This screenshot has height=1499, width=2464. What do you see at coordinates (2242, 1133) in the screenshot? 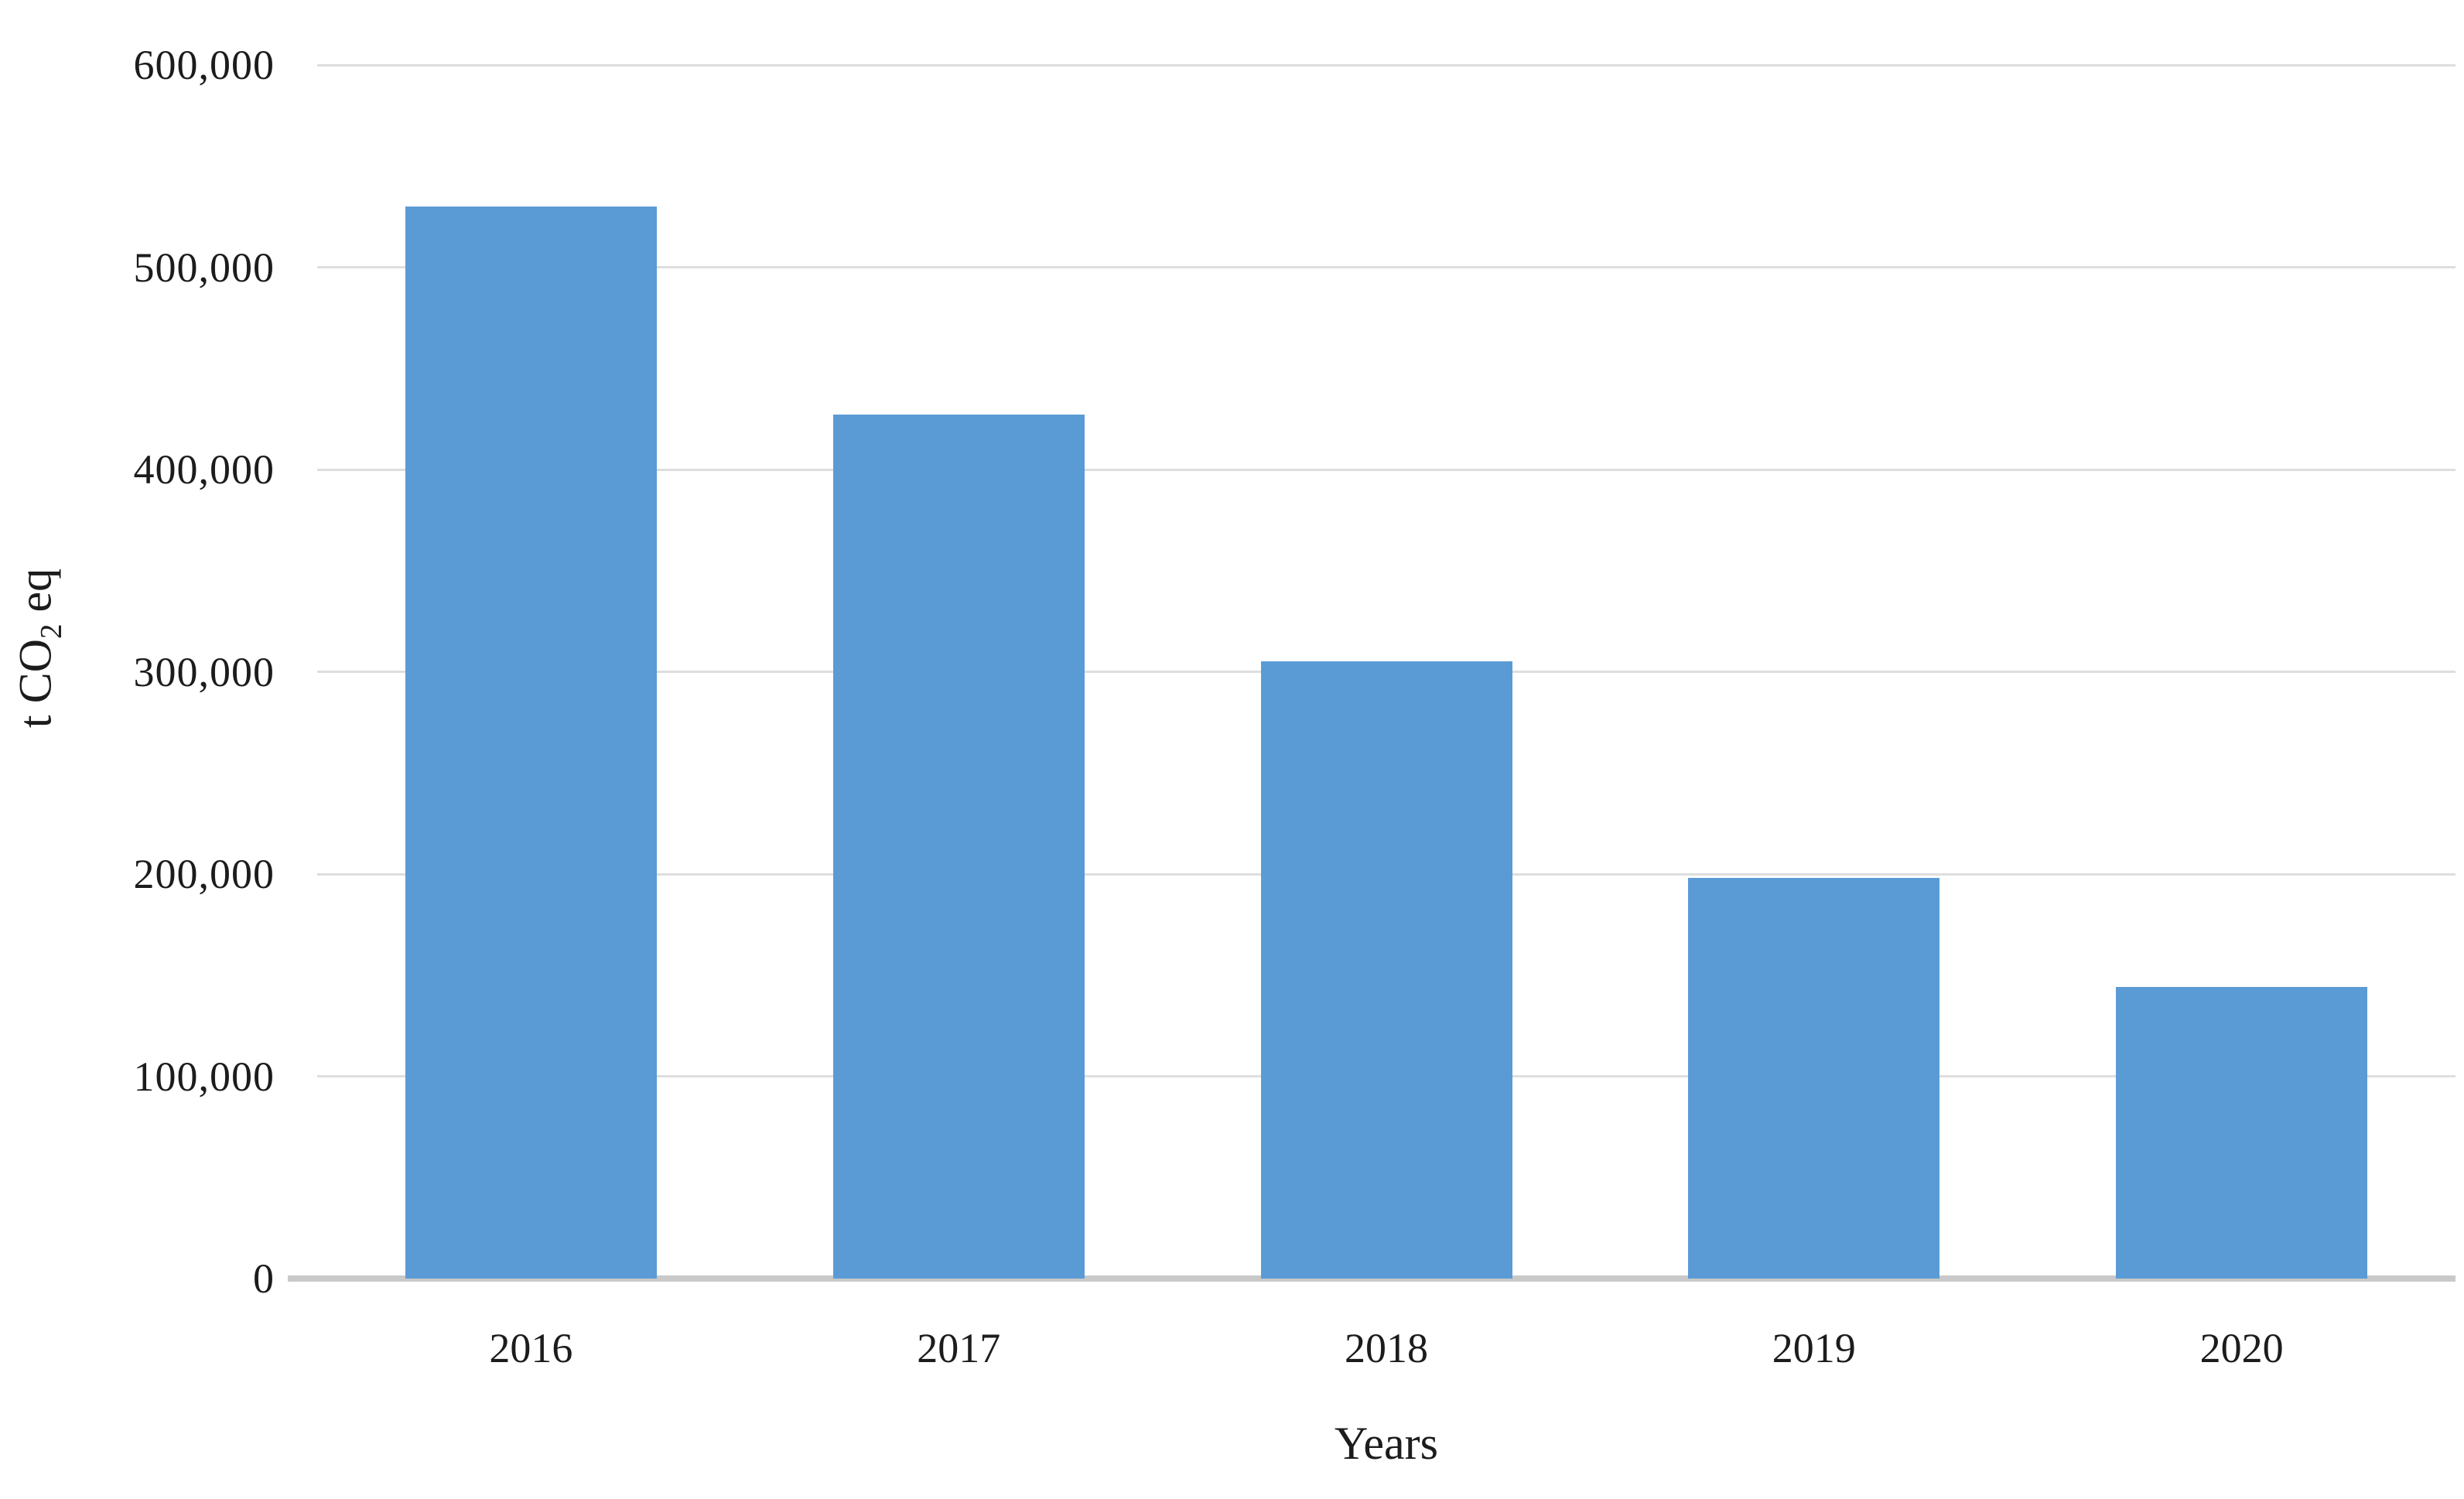
I see `bar-2020` at bounding box center [2242, 1133].